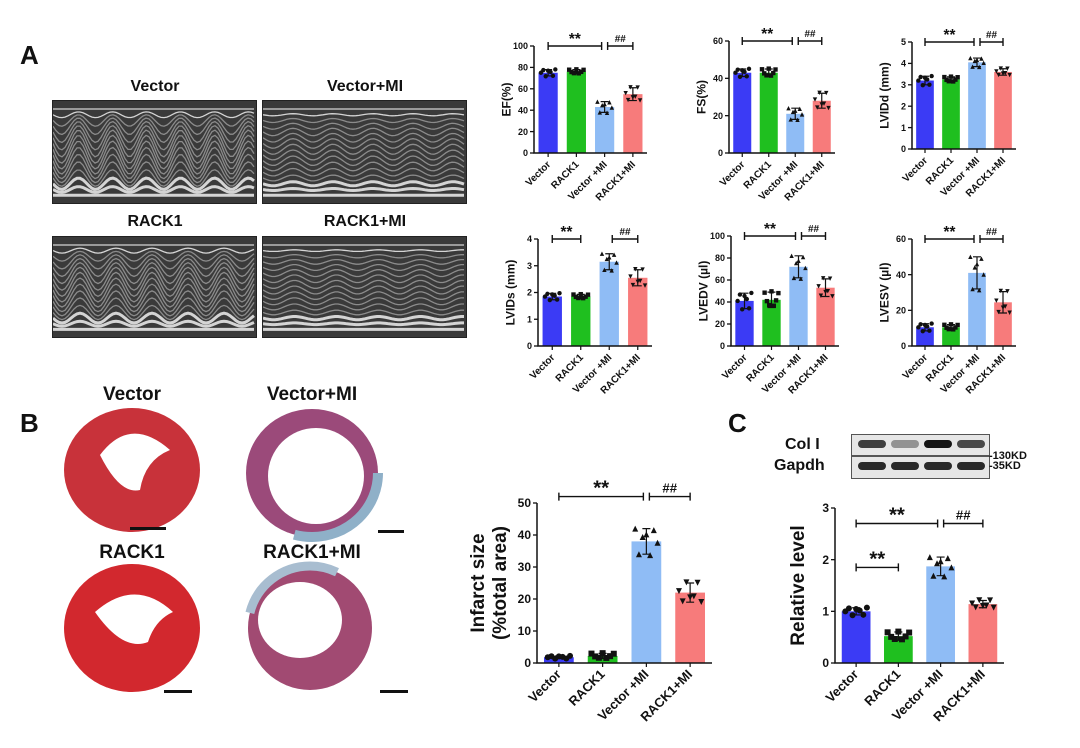  Describe the element at coordinates (132, 394) in the screenshot. I see `histology-label-vector: Vector` at that location.